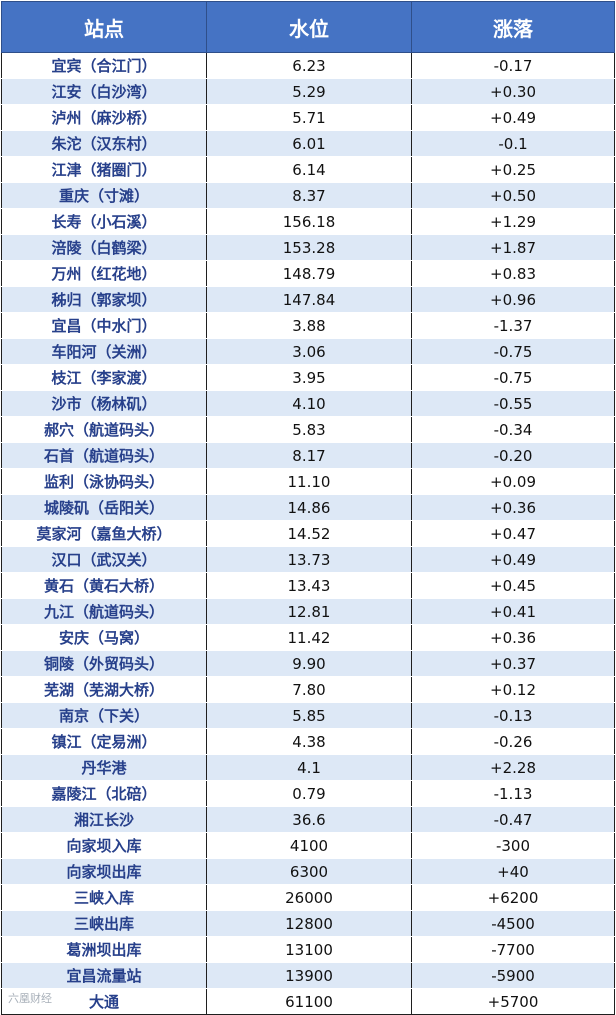  I want to click on table-row: 丹华港 4.1 +2.28, so click(308, 767).